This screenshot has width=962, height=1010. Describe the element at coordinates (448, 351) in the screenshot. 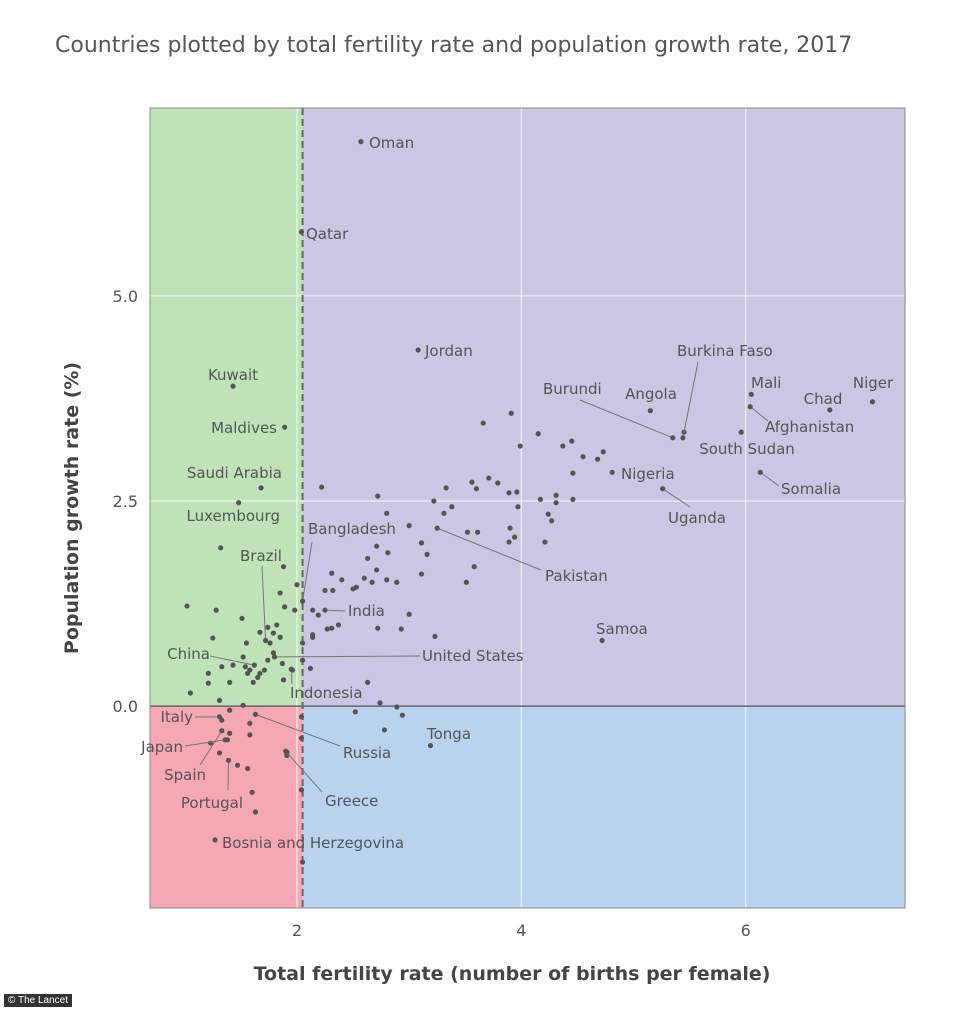

I see `point-label: Jordan` at that location.